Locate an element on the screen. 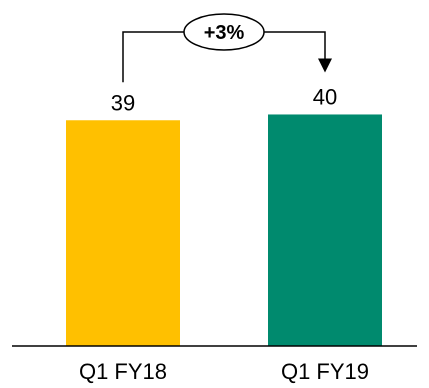 The height and width of the screenshot is (388, 429). growth-annotation: +3% is located at coordinates (227, 48).